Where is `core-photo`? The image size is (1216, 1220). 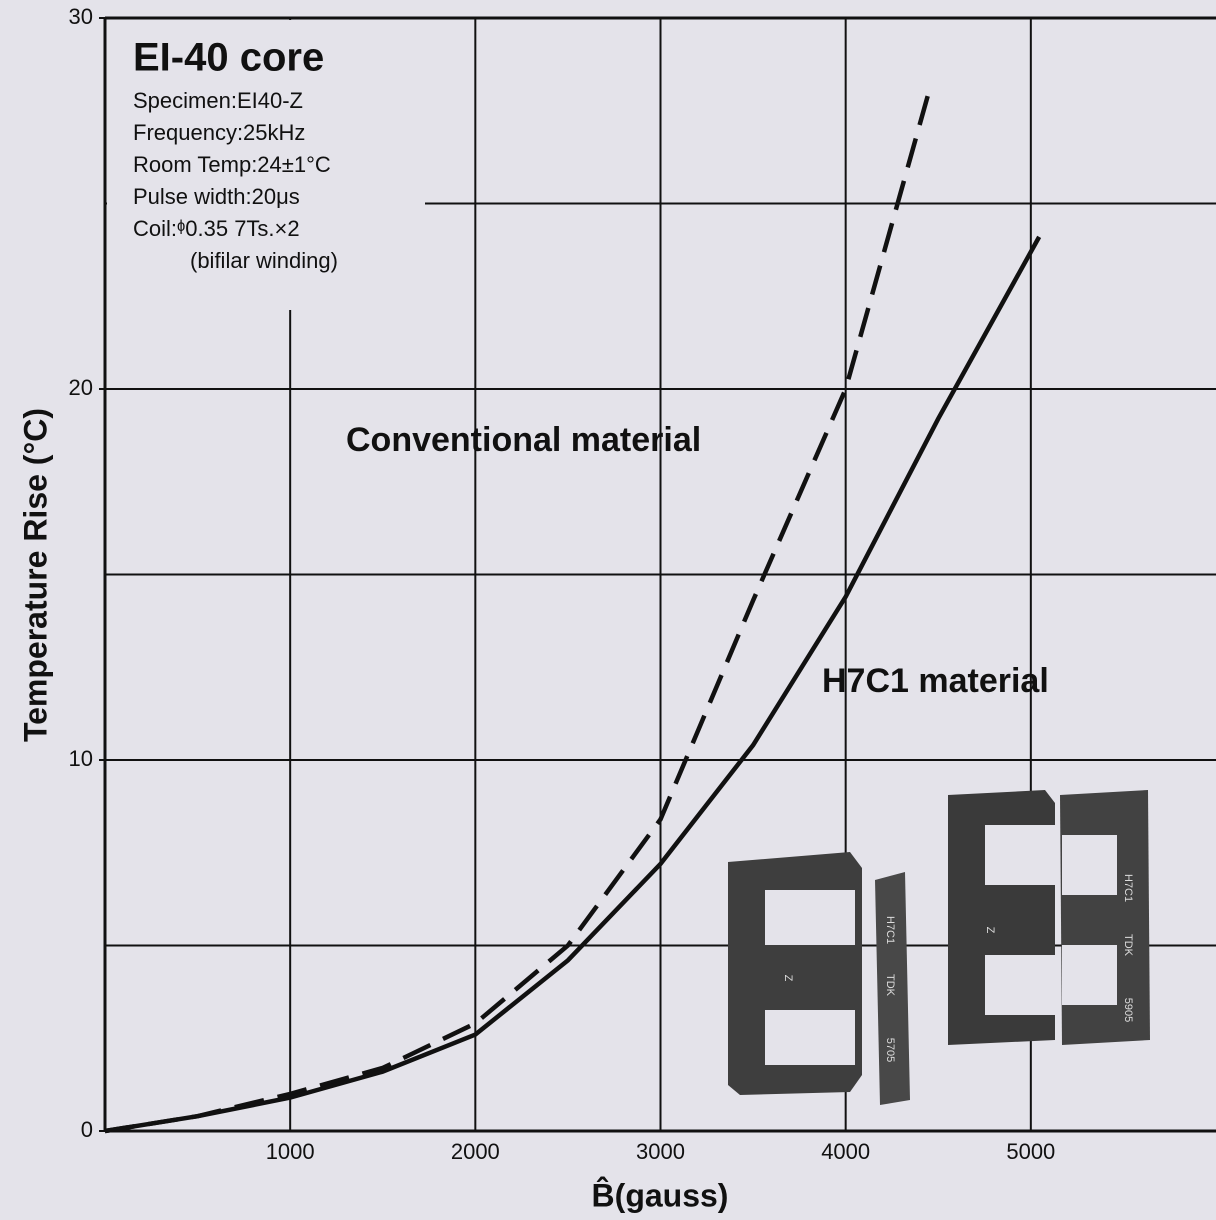
core-photo is located at coordinates (939, 947).